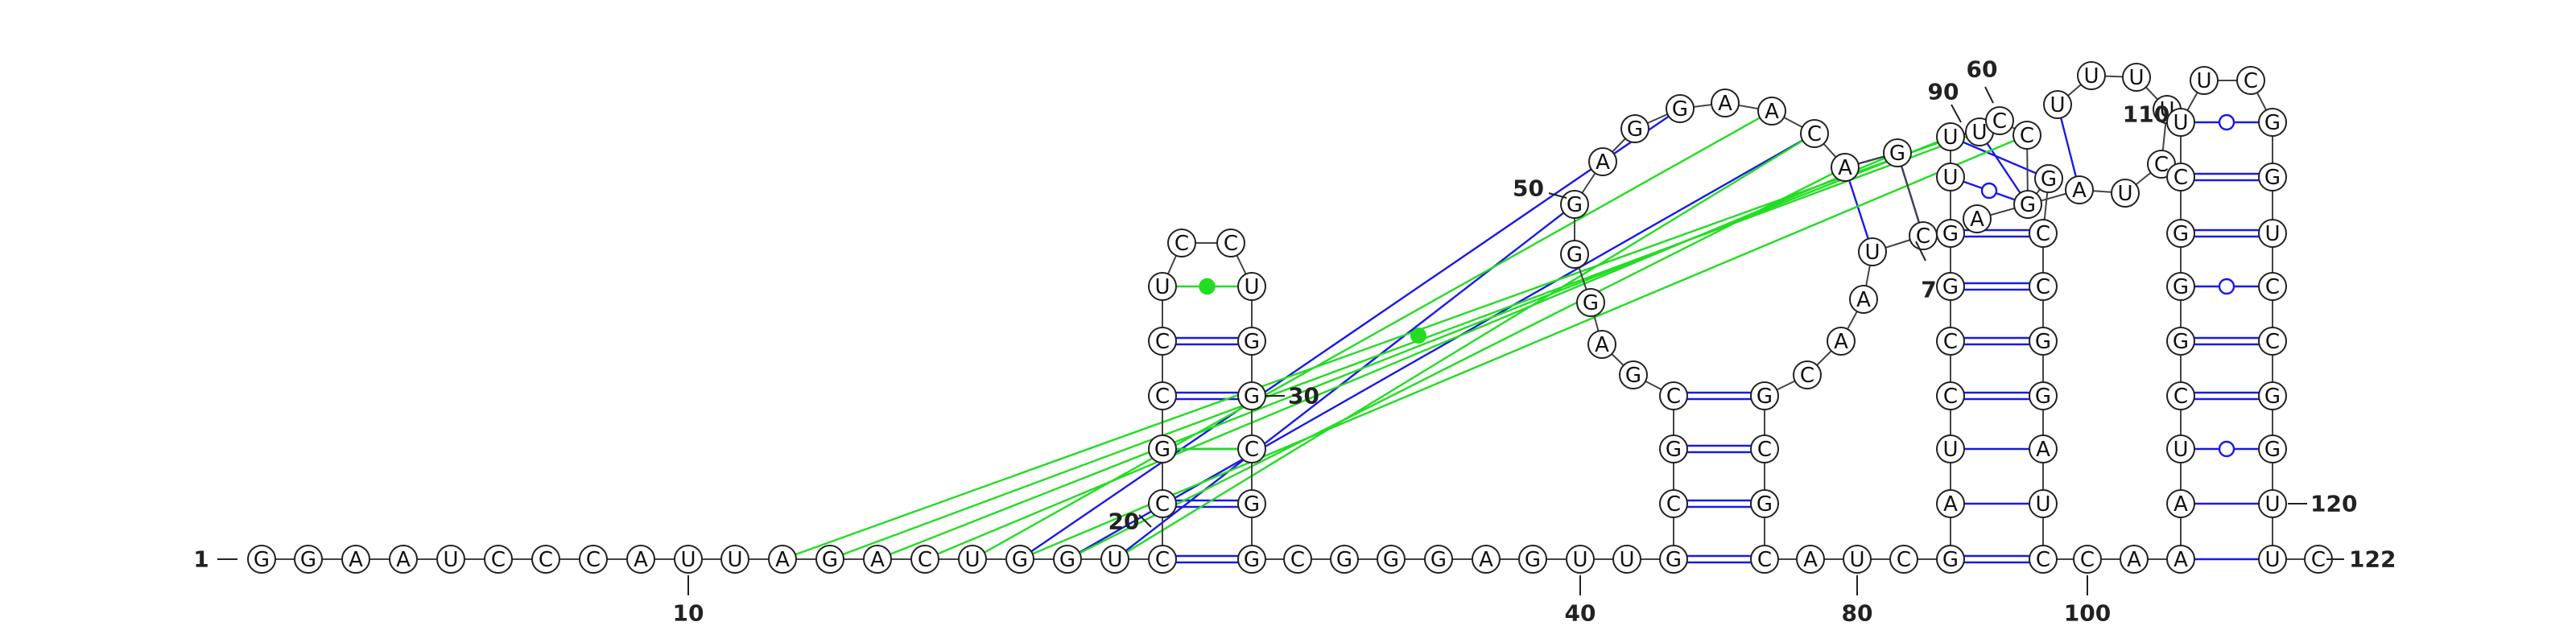 This screenshot has width=2576, height=630. Describe the element at coordinates (1950, 448) in the screenshot. I see `nucleotide-stem3-left-2: U` at that location.